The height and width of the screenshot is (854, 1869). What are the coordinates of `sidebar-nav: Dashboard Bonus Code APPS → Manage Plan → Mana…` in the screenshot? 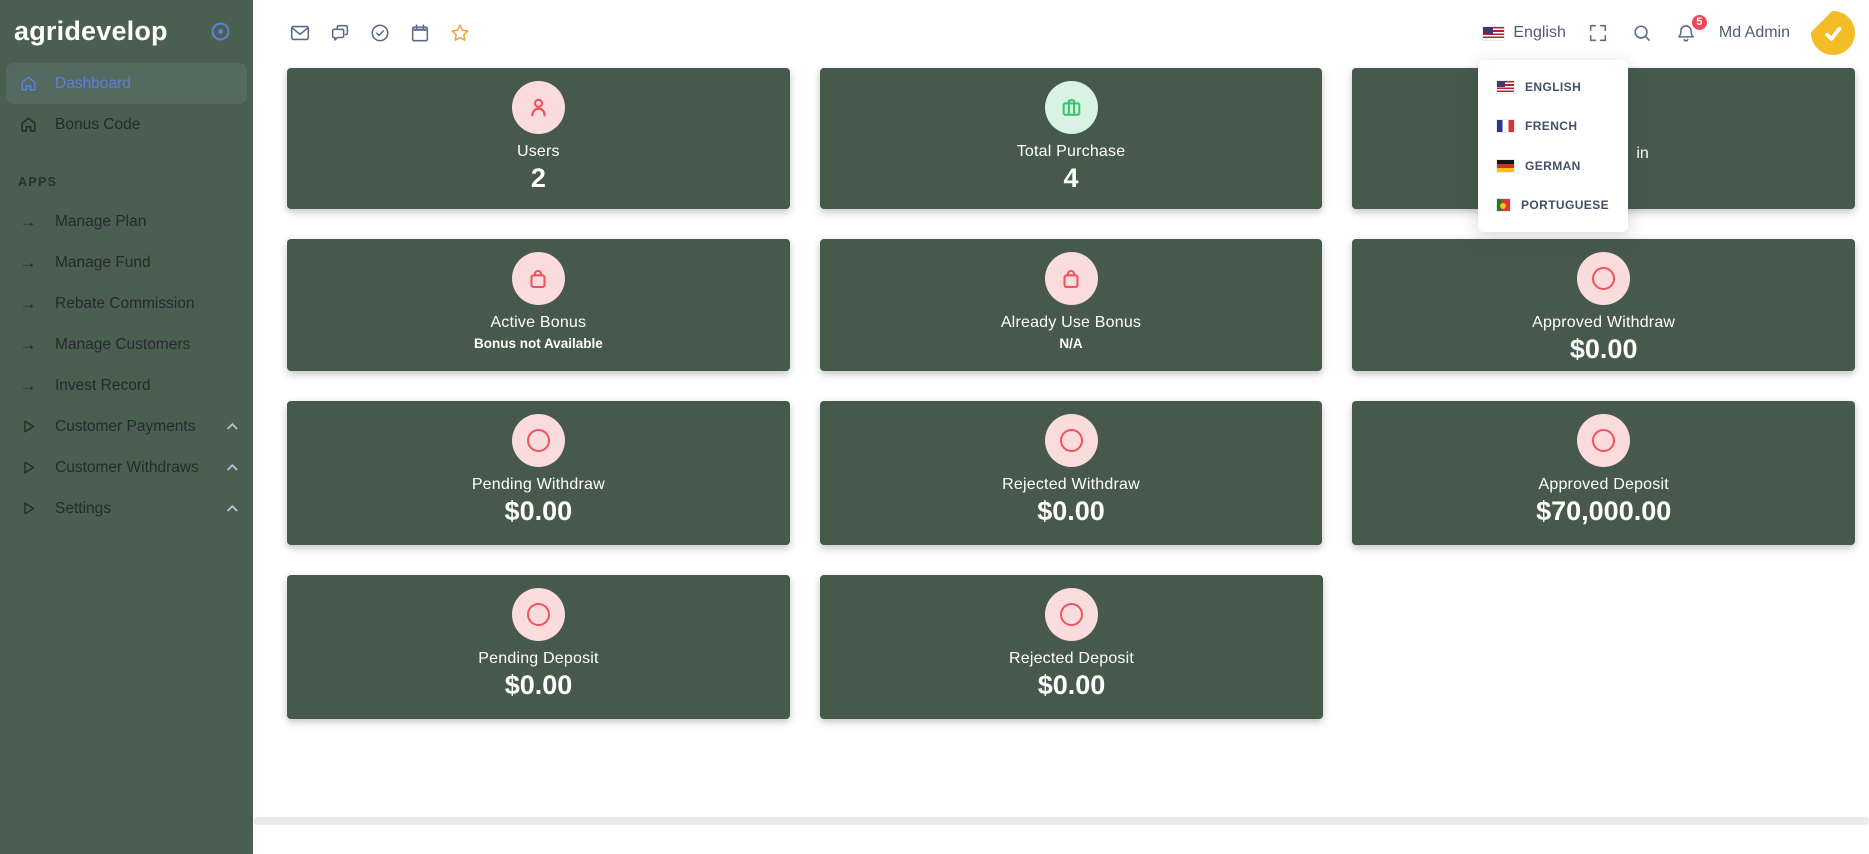 It's located at (126, 296).